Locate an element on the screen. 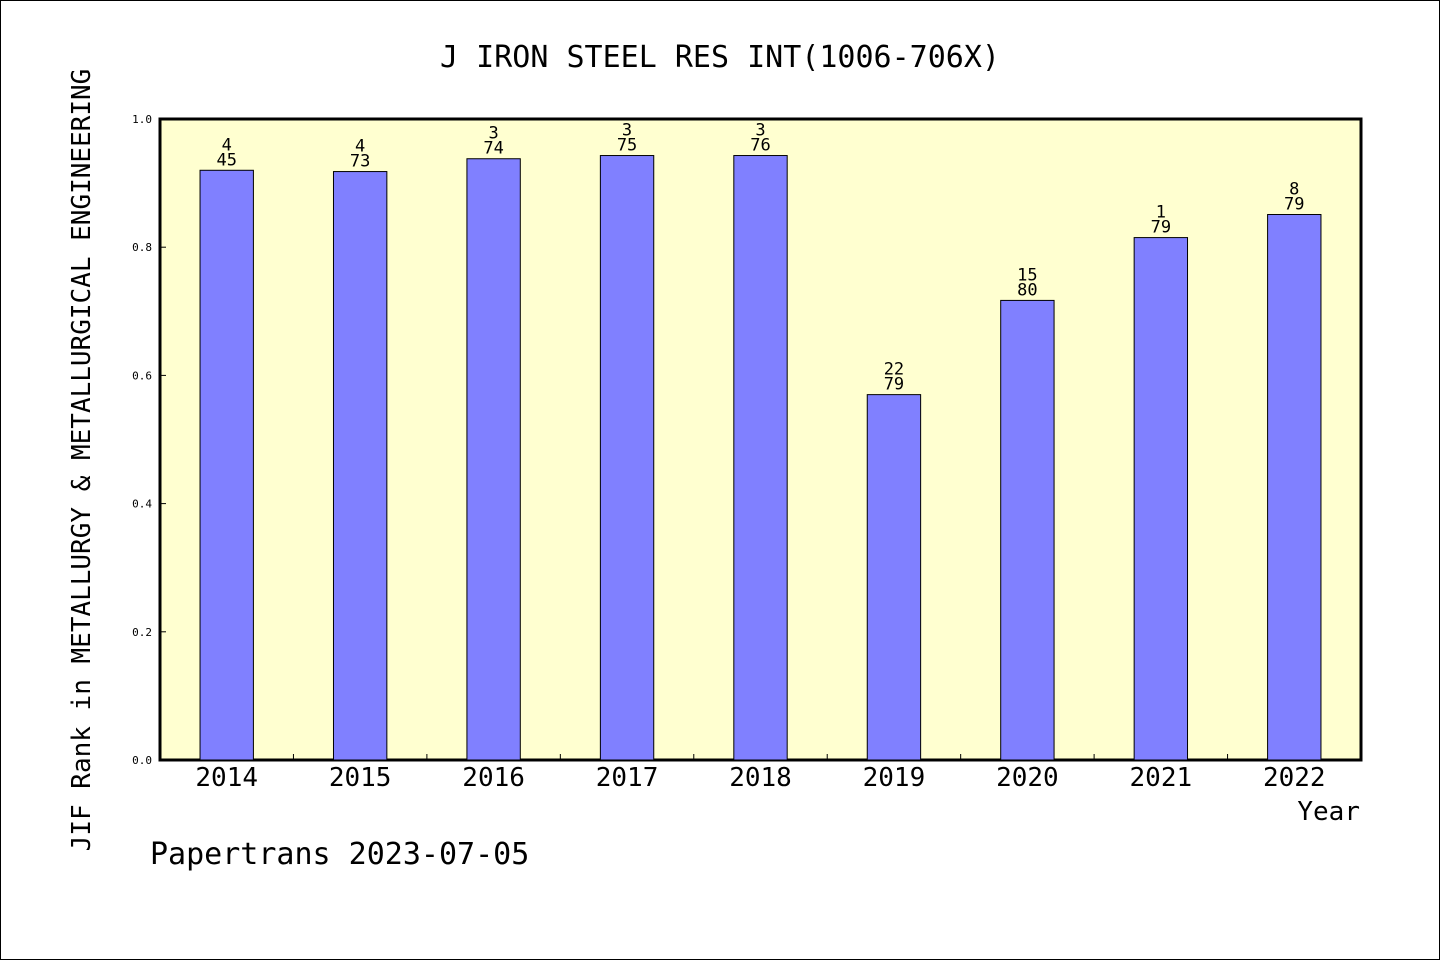 The image size is (1440, 960). y-tick-label: 0.6 is located at coordinates (142, 375).